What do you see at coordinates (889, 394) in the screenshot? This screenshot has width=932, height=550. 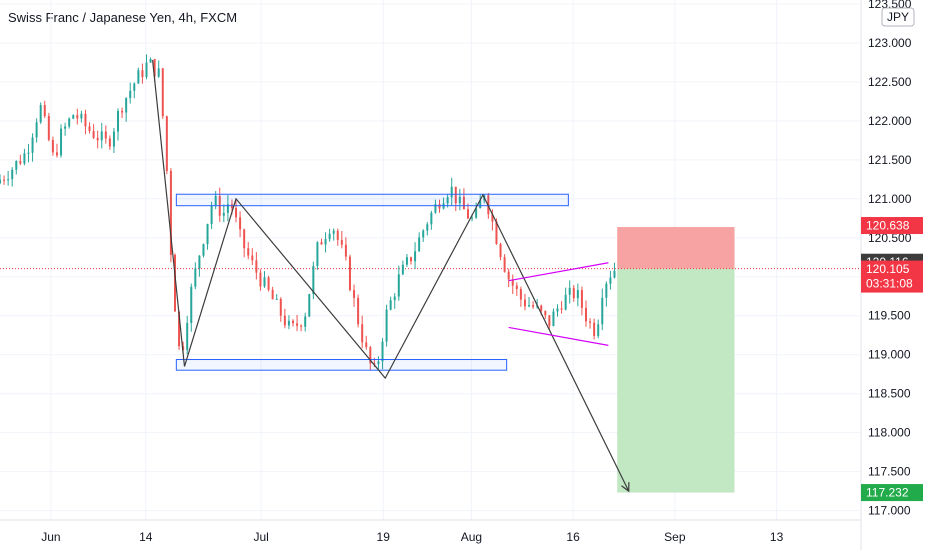 I see `y-tick-label: 118.500` at bounding box center [889, 394].